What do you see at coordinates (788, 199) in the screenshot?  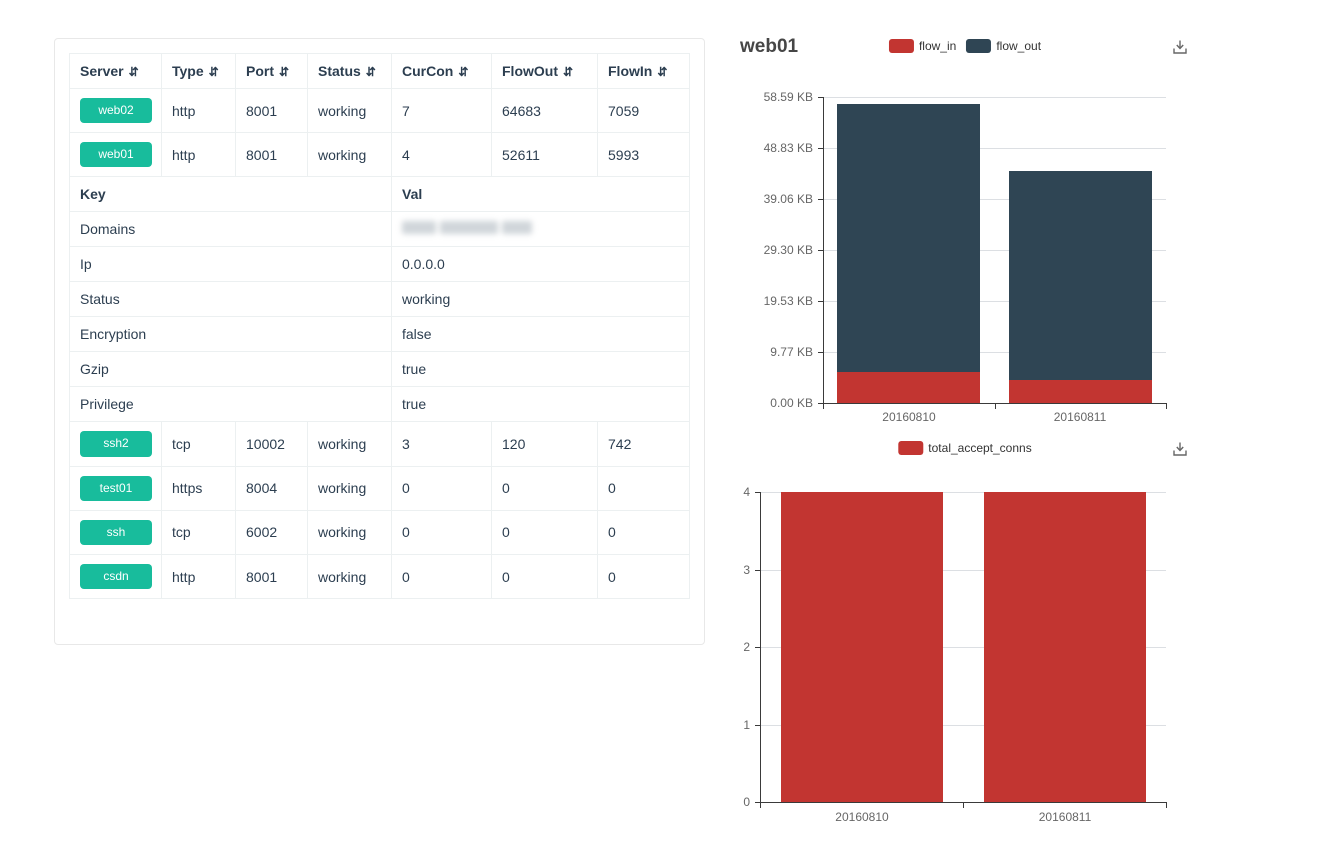 I see `y-axis-label: 39.06 KB` at bounding box center [788, 199].